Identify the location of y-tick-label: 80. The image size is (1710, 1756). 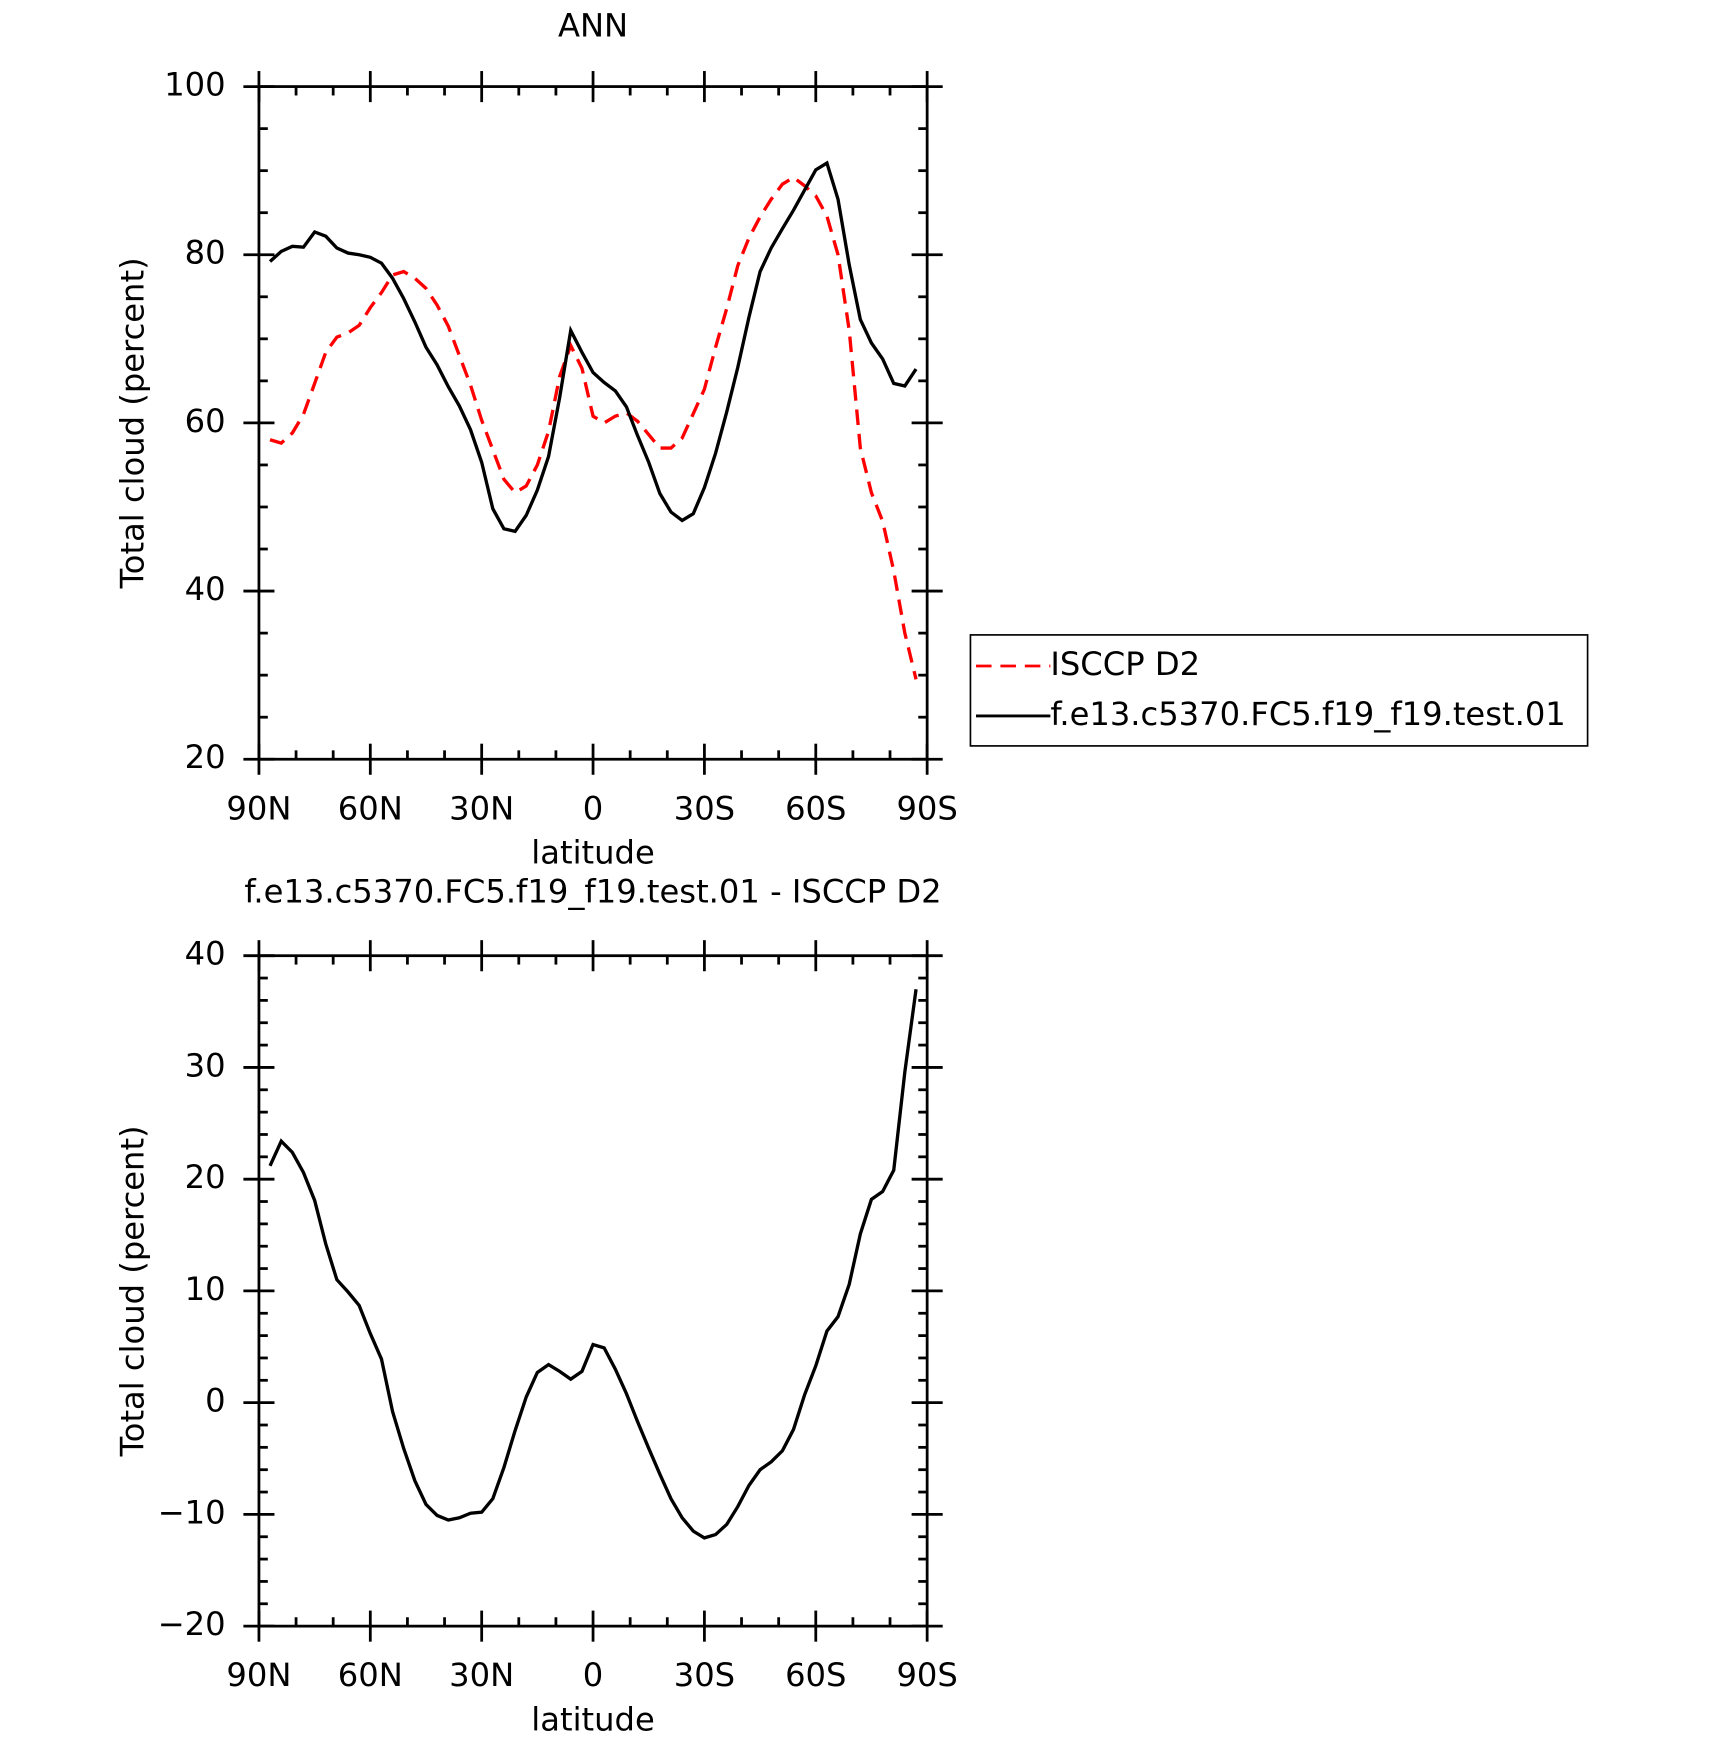
(205, 253).